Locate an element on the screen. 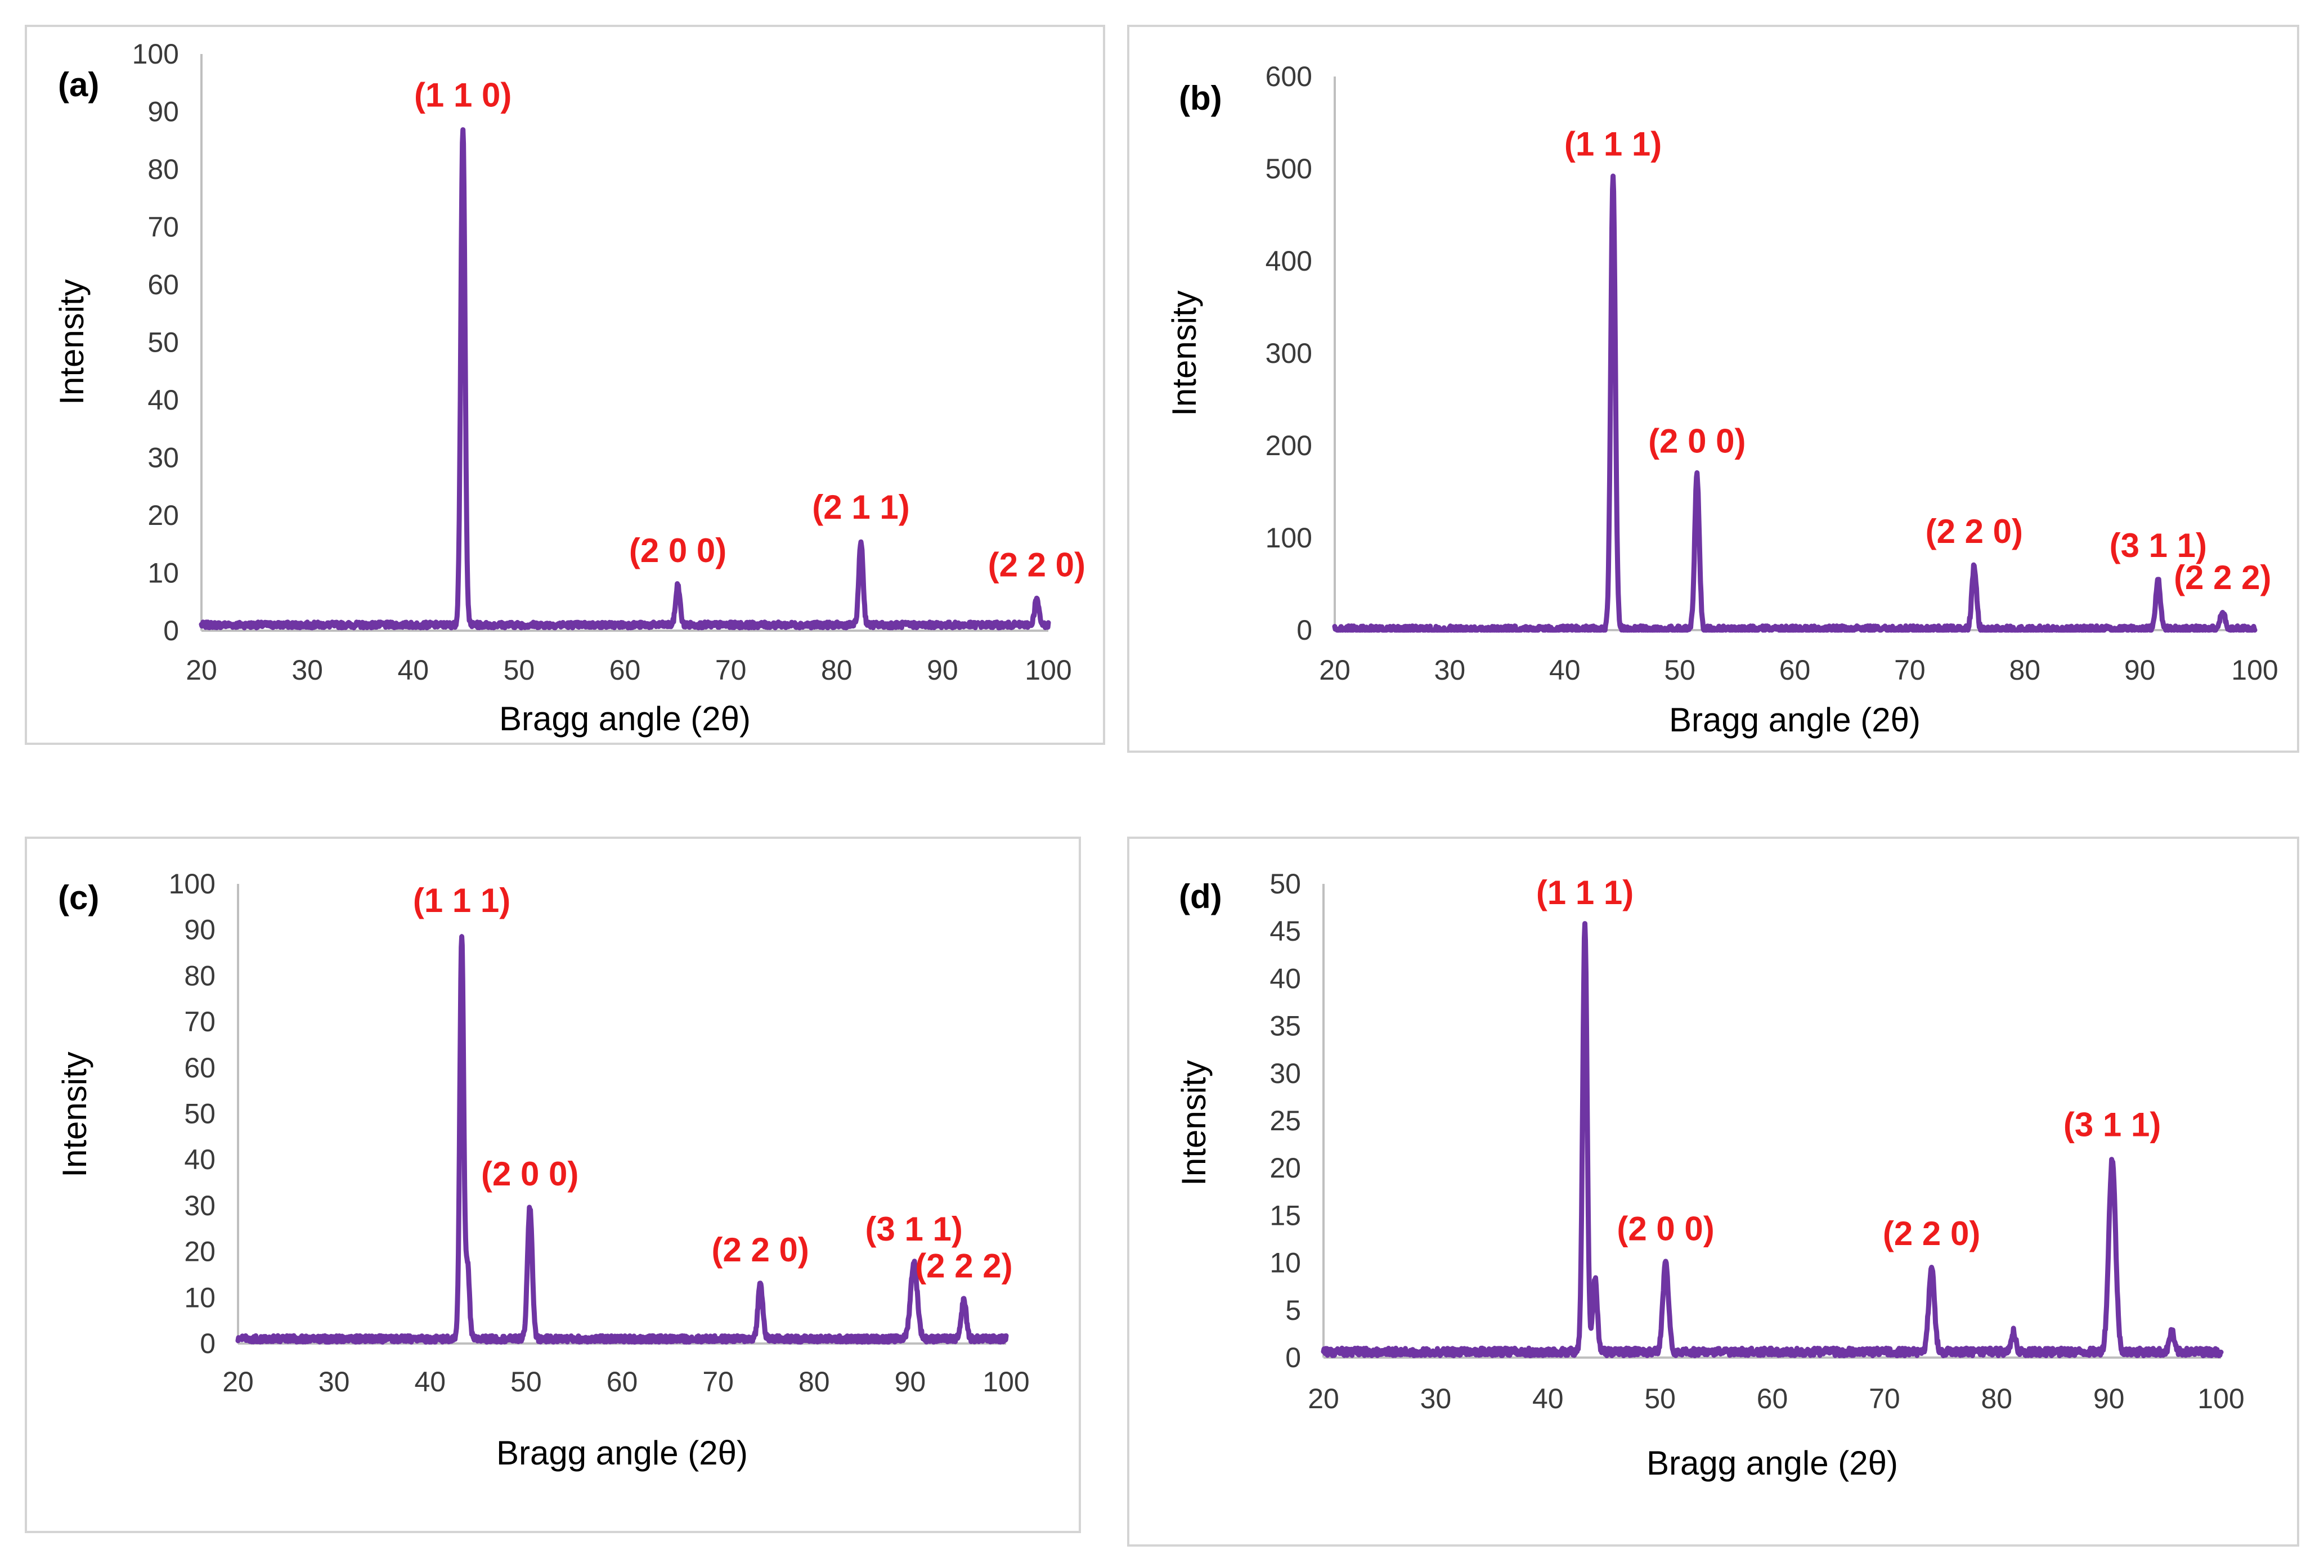 This screenshot has width=2324, height=1568. y-tick-label: 300 is located at coordinates (1289, 353).